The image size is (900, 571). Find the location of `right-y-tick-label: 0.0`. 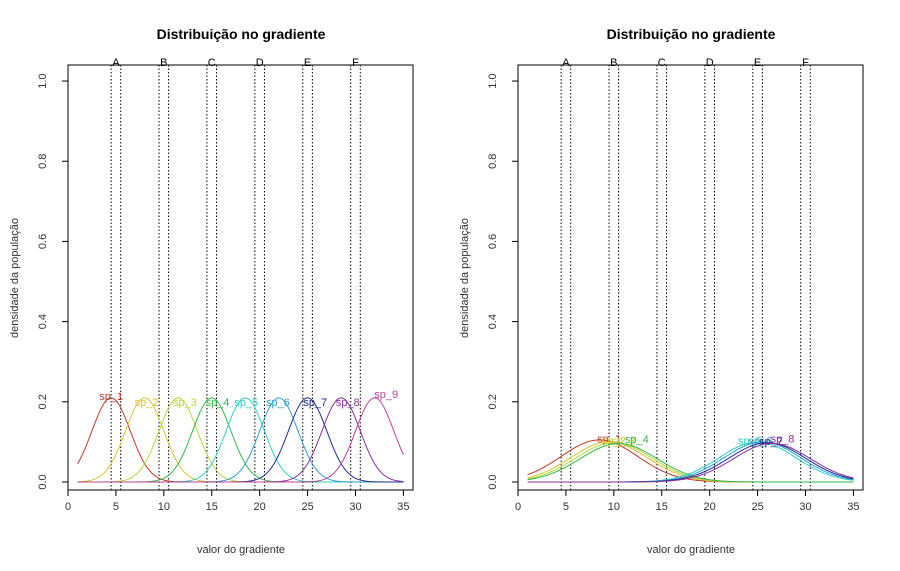

right-y-tick-label: 0.0 is located at coordinates (493, 481).